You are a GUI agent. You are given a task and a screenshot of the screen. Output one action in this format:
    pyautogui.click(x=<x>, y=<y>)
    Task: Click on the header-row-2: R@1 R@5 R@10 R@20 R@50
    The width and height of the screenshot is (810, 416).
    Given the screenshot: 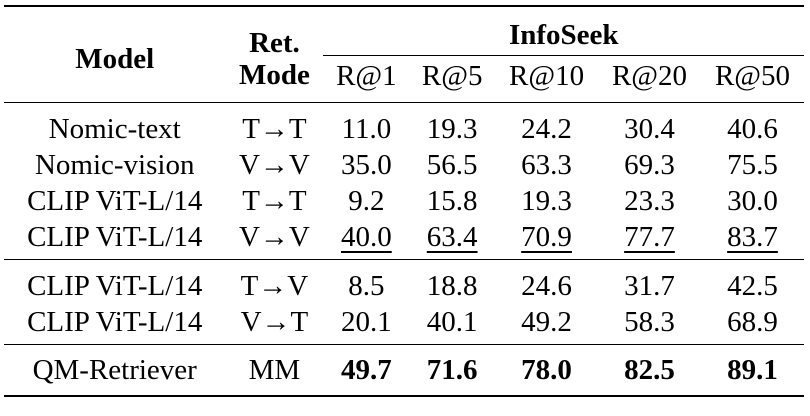 What is the action you would take?
    pyautogui.click(x=404, y=79)
    